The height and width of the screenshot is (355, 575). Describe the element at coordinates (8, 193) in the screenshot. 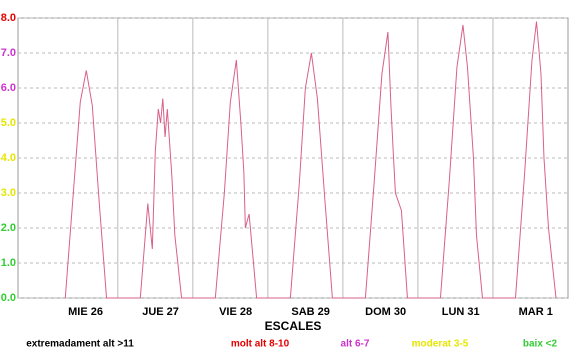

I see `y-tick-label: 3.0` at that location.